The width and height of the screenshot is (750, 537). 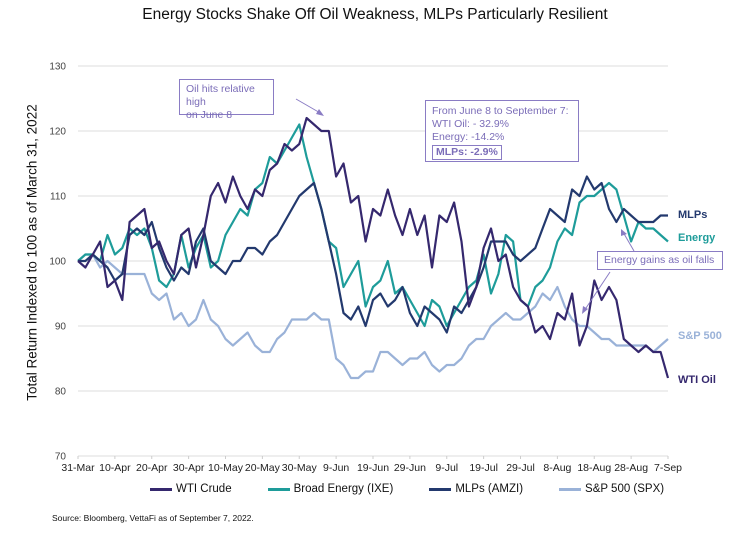 What do you see at coordinates (467, 152) in the screenshot?
I see `annotation-mlp-highlight: MLPs: -2.9%` at bounding box center [467, 152].